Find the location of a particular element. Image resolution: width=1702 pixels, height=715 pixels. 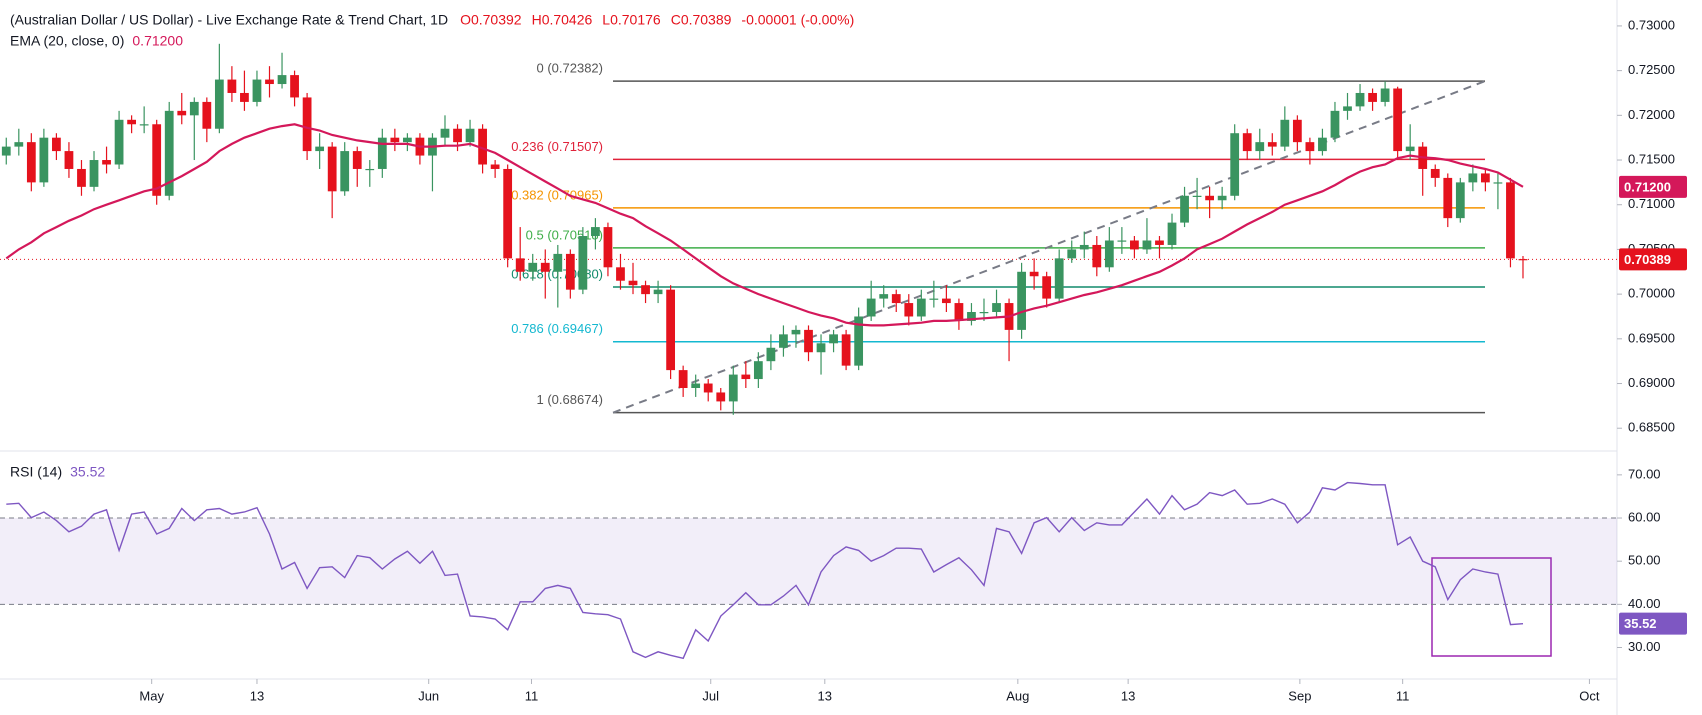

y-tick-label: 0.69000 is located at coordinates (1651, 382).